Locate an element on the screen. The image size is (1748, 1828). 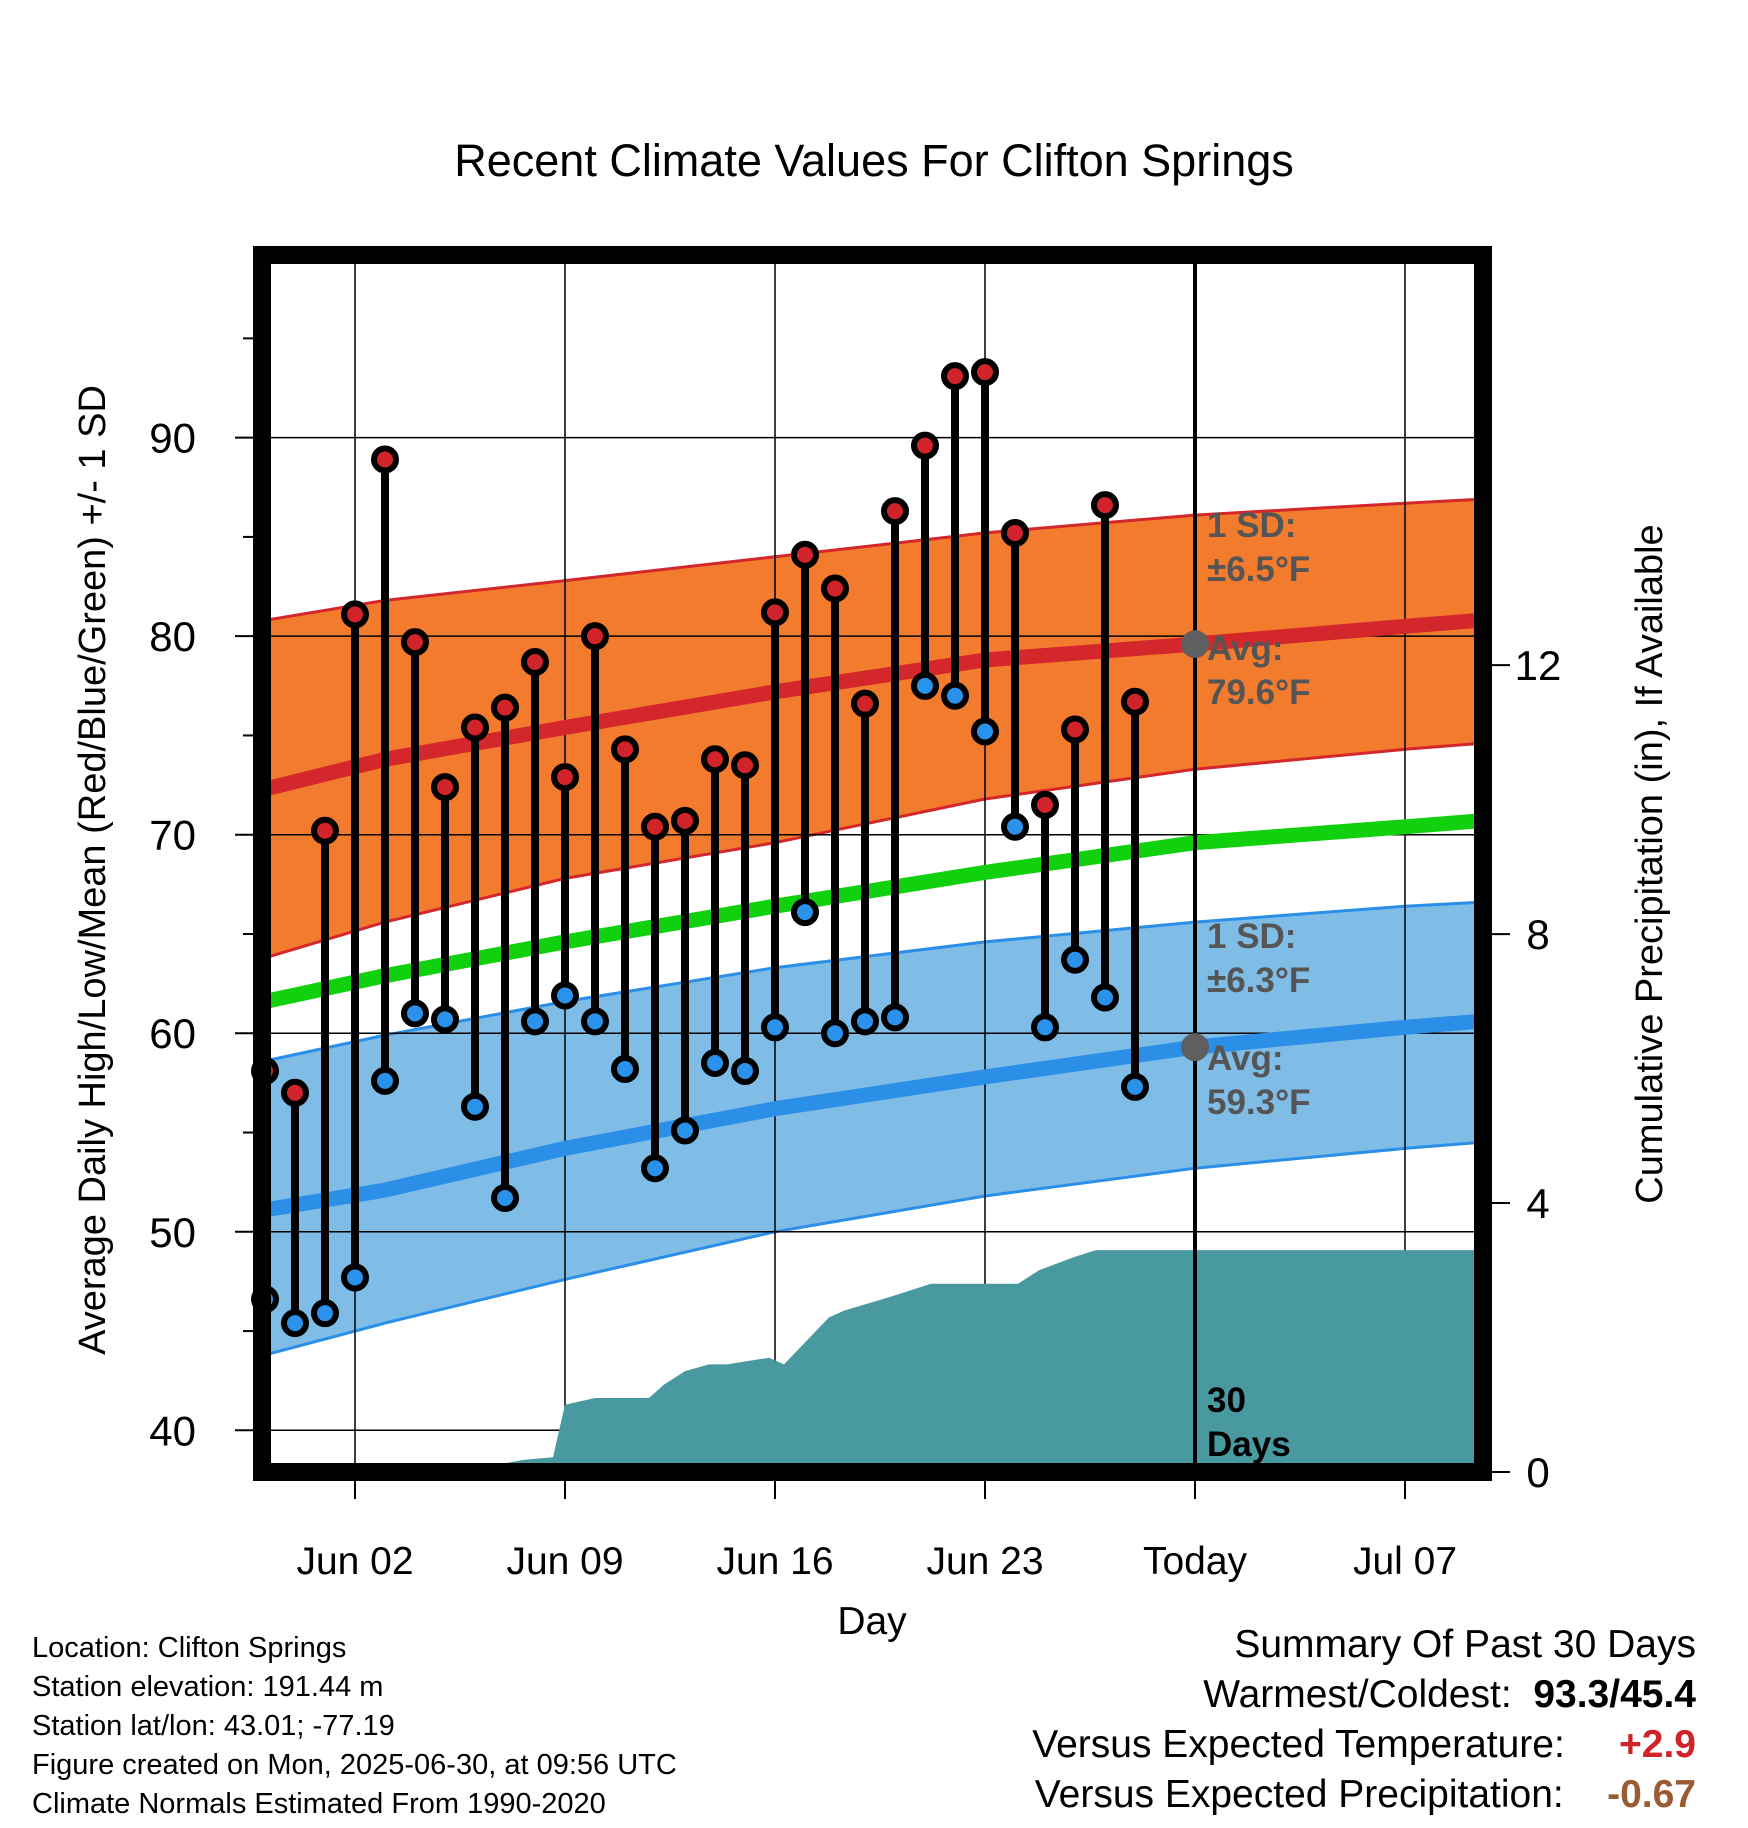
y2-tick-label: 12 is located at coordinates (1538, 665).